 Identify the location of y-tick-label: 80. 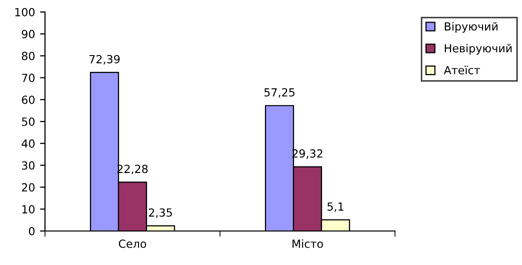
(28, 56).